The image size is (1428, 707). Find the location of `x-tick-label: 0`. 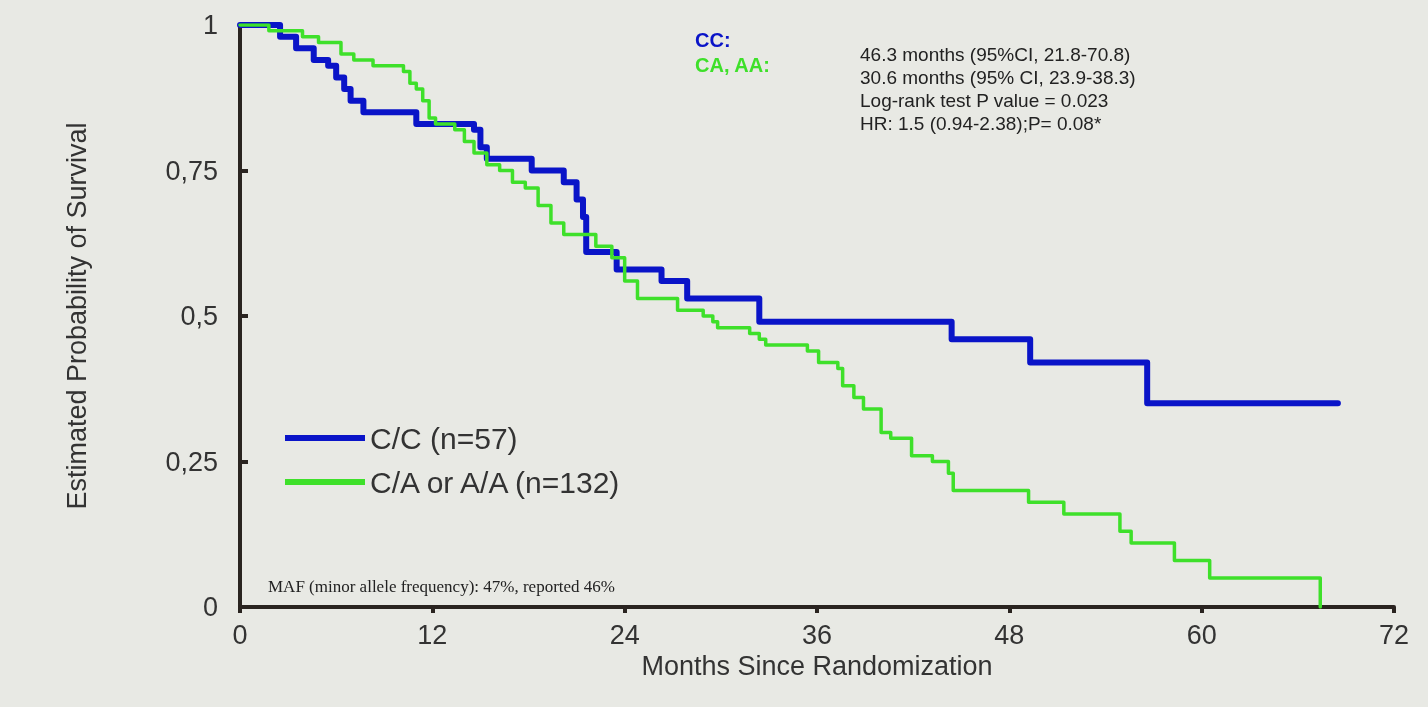

x-tick-label: 0 is located at coordinates (240, 634).